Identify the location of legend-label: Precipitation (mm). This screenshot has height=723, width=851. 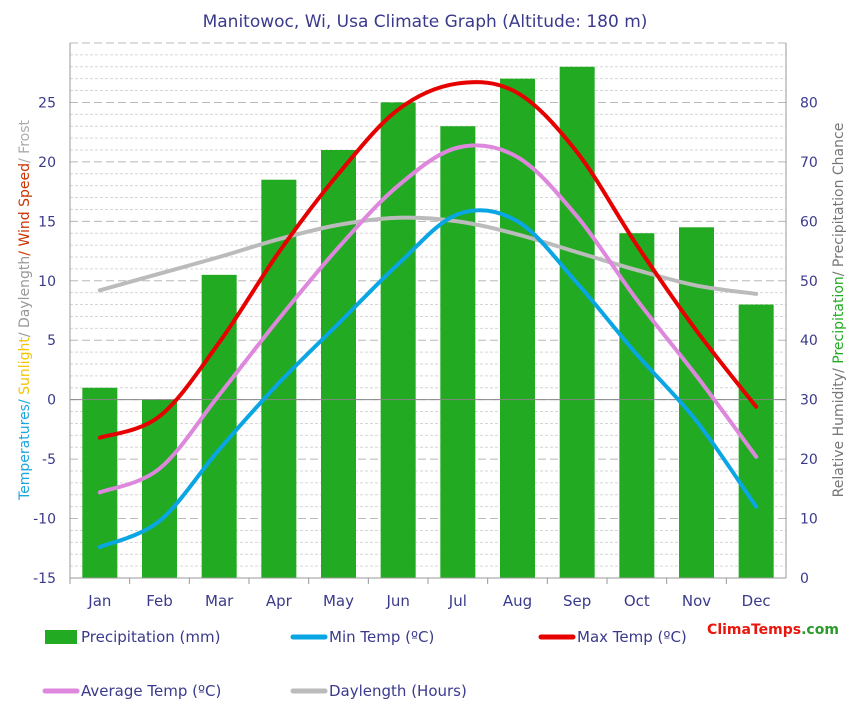
(150, 637).